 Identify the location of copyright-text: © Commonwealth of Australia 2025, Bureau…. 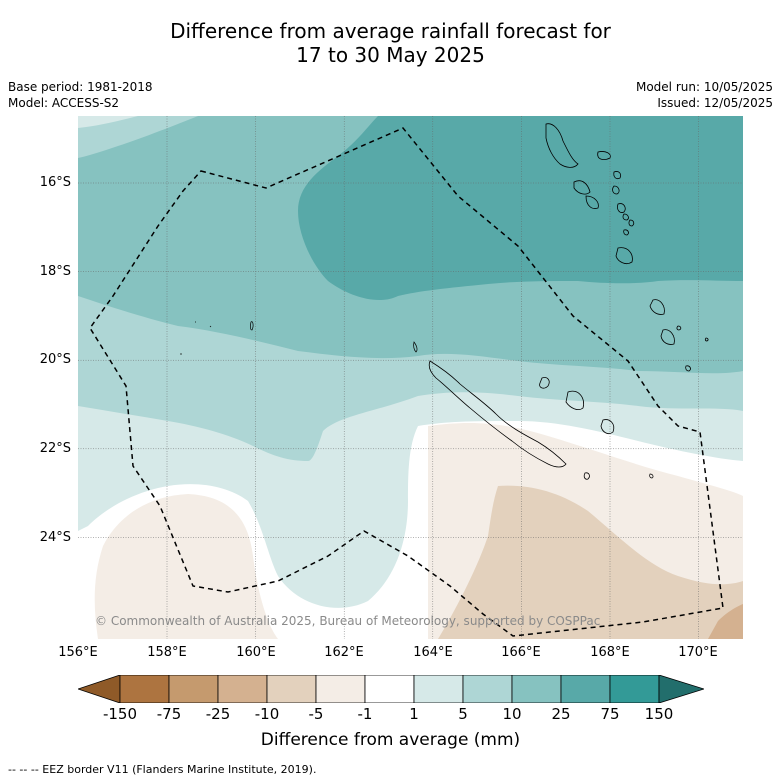
(348, 621).